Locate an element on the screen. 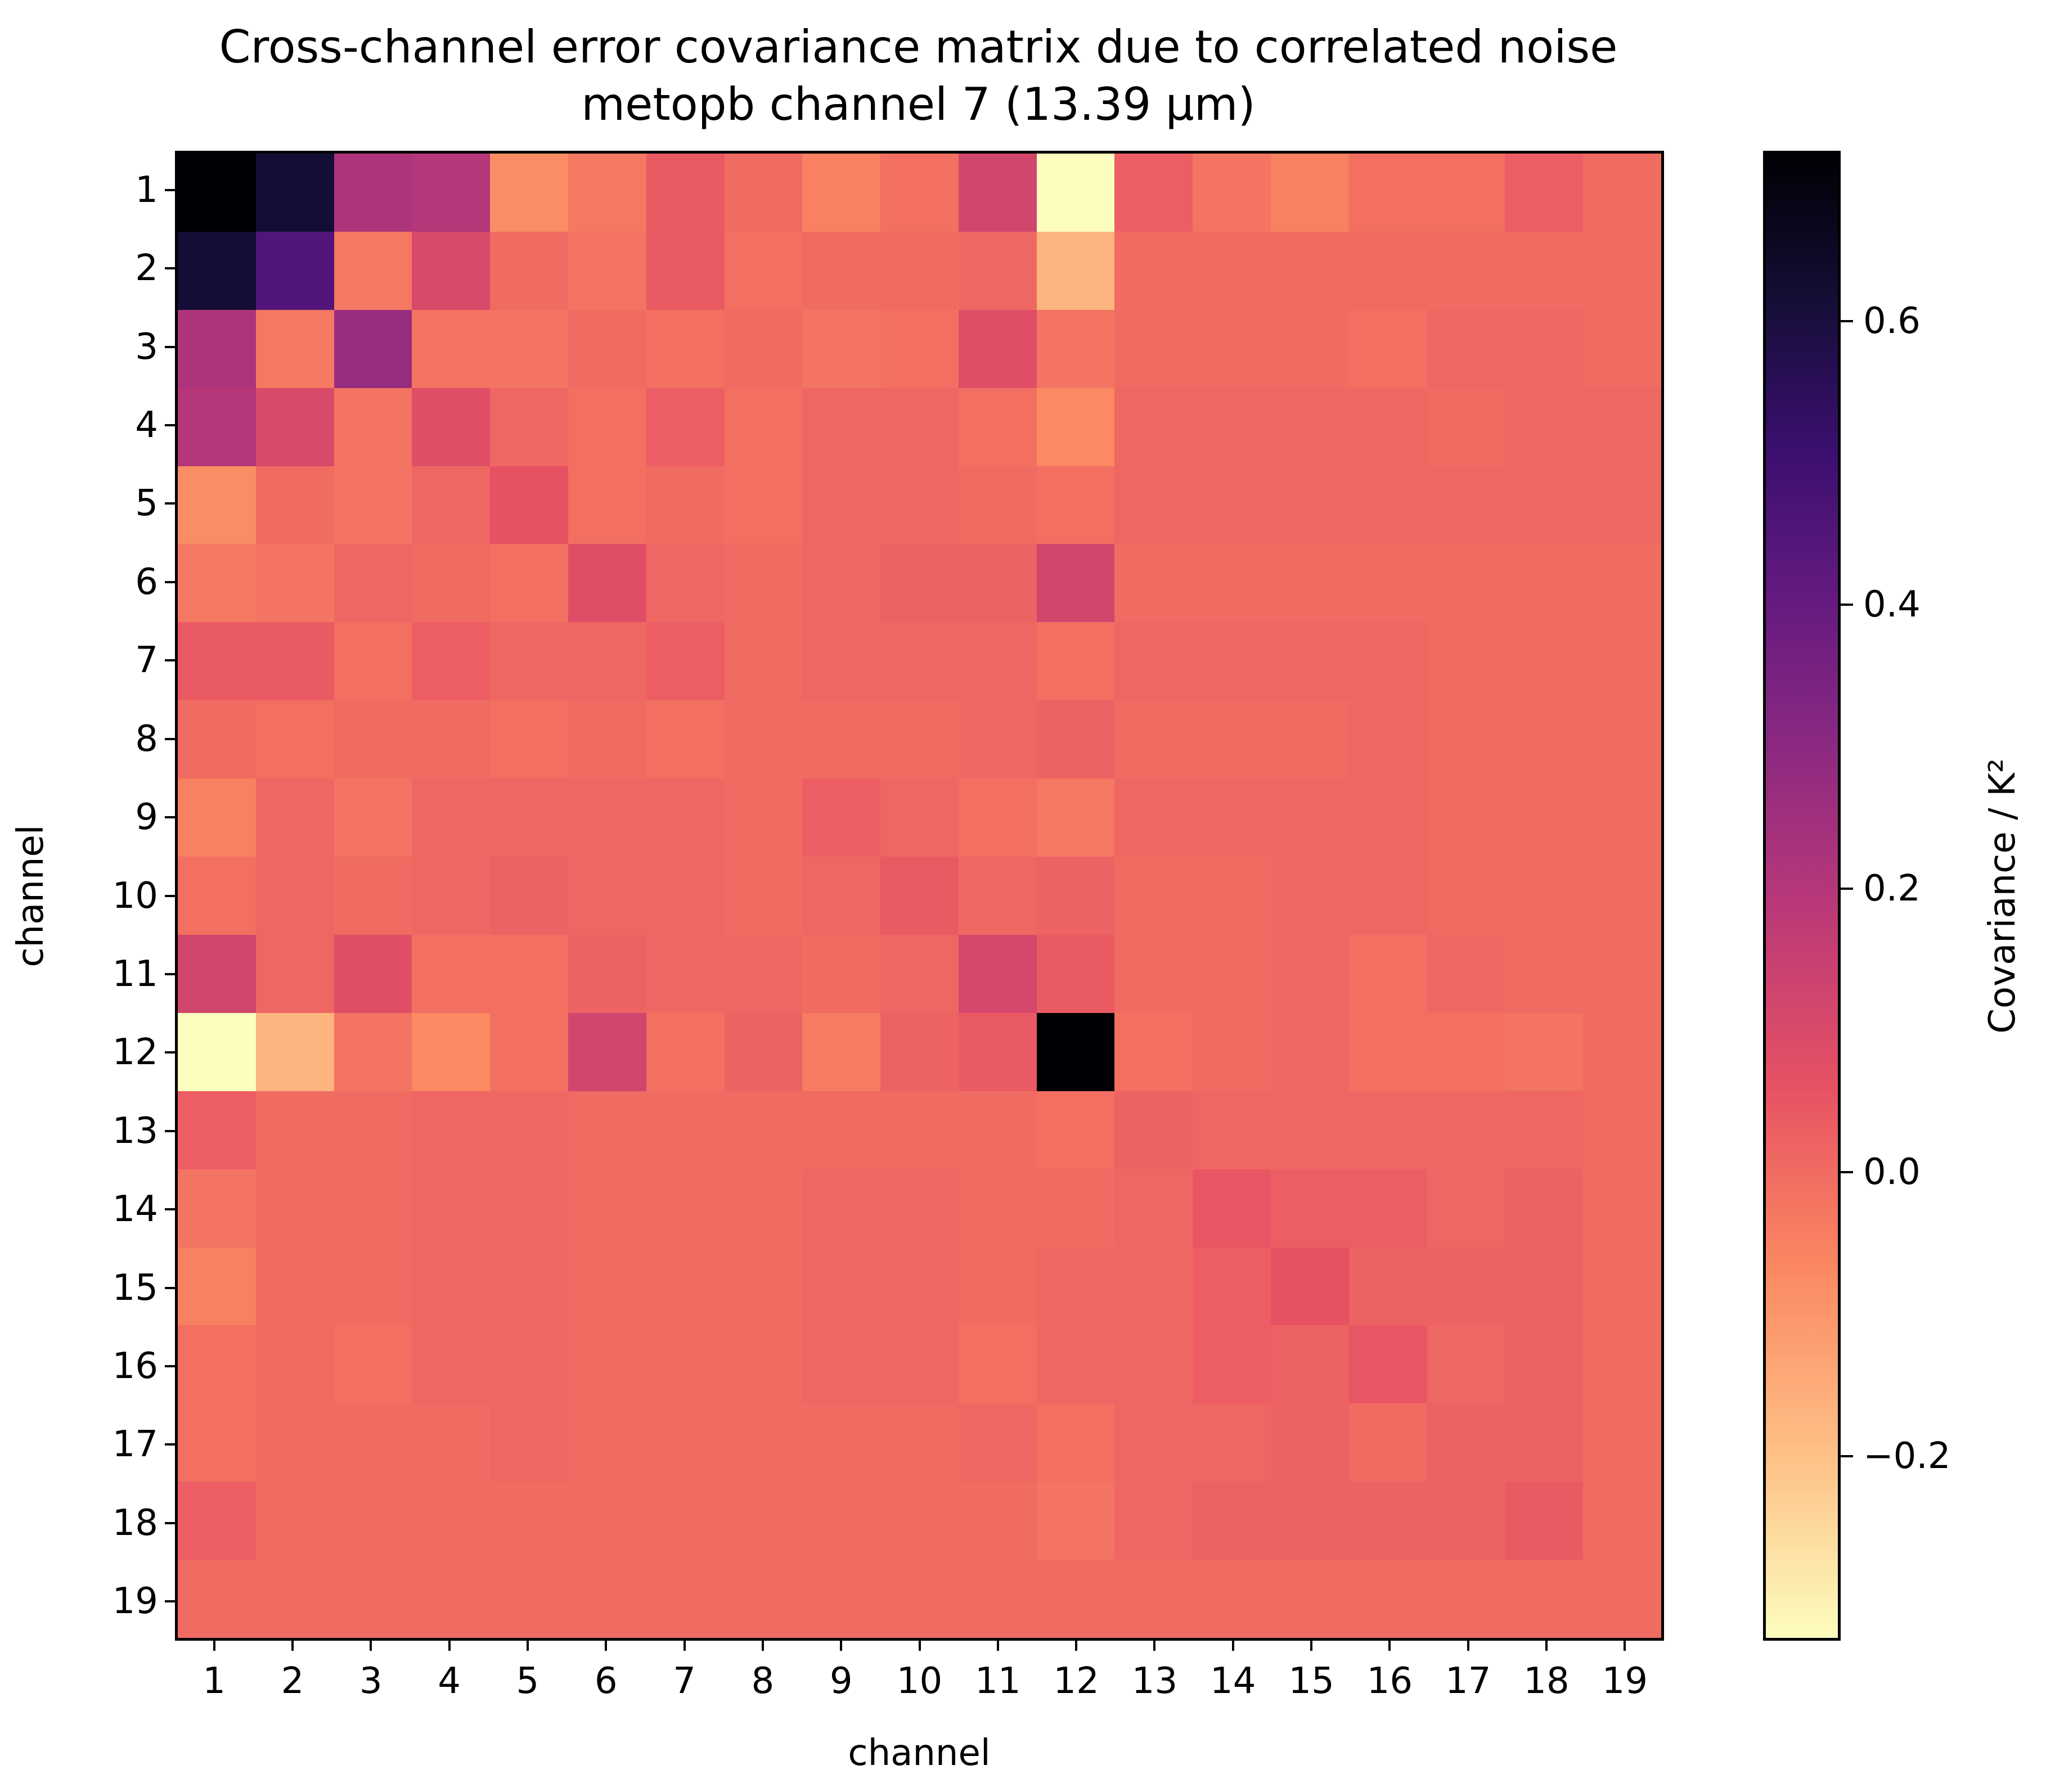 The height and width of the screenshot is (1792, 2055). x-tick-label: 13 is located at coordinates (1154, 1681).